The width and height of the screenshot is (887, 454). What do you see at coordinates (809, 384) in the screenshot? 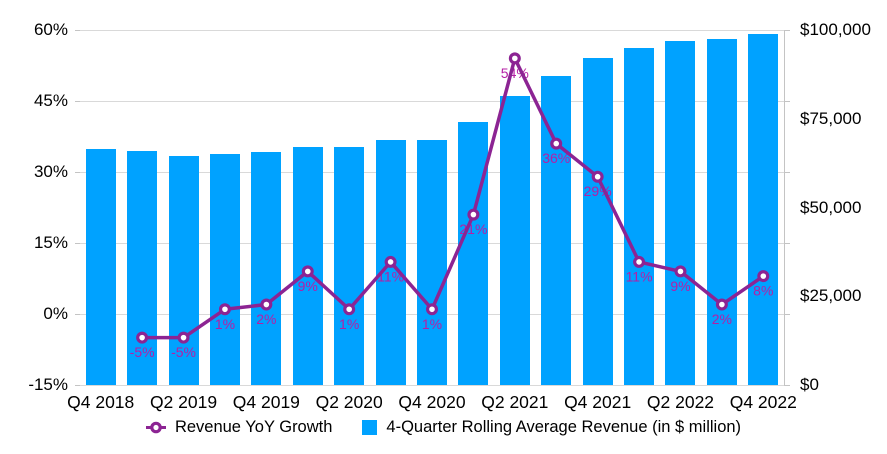
I see `right-axis-tick: $0` at bounding box center [809, 384].